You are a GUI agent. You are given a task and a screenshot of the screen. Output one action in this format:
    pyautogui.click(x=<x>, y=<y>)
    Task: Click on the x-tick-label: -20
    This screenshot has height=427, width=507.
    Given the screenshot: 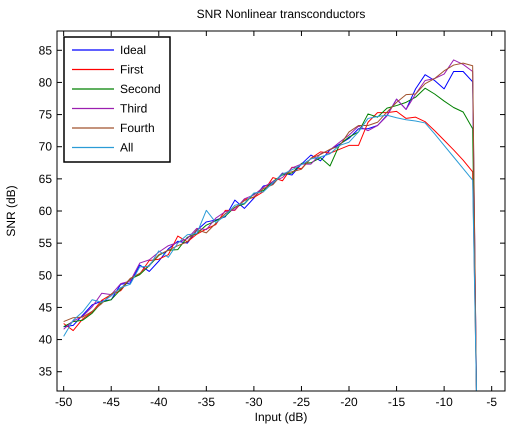 What is the action you would take?
    pyautogui.click(x=349, y=402)
    